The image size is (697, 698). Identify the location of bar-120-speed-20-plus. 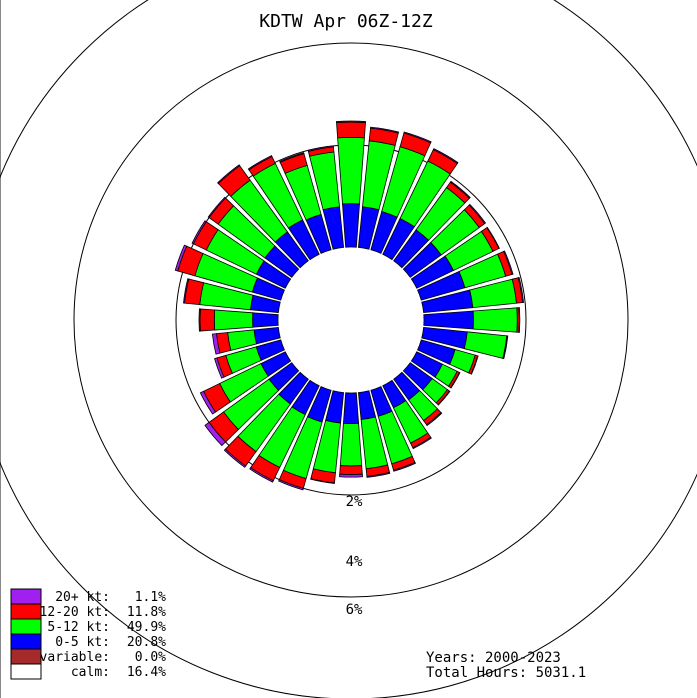
(455, 380).